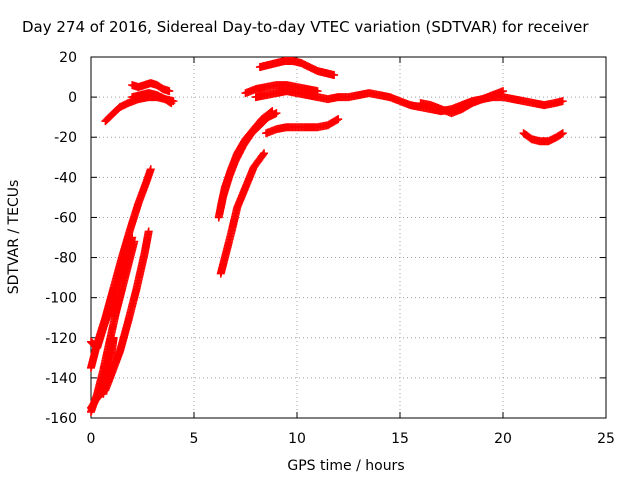 The width and height of the screenshot is (640, 480). I want to click on x-tick-labels: 0 5 10 15 20 25, so click(351, 439).